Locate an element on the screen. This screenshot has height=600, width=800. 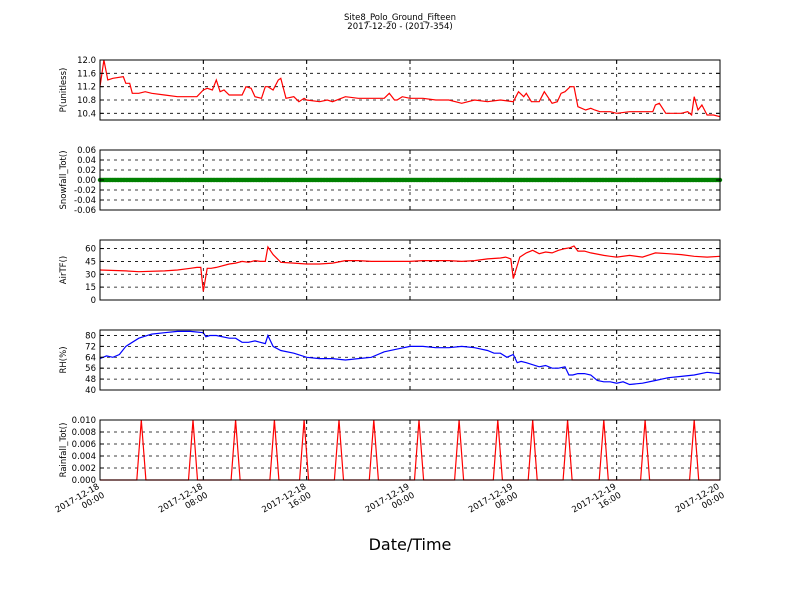
y-tick-label: 0.010 is located at coordinates (84, 421).